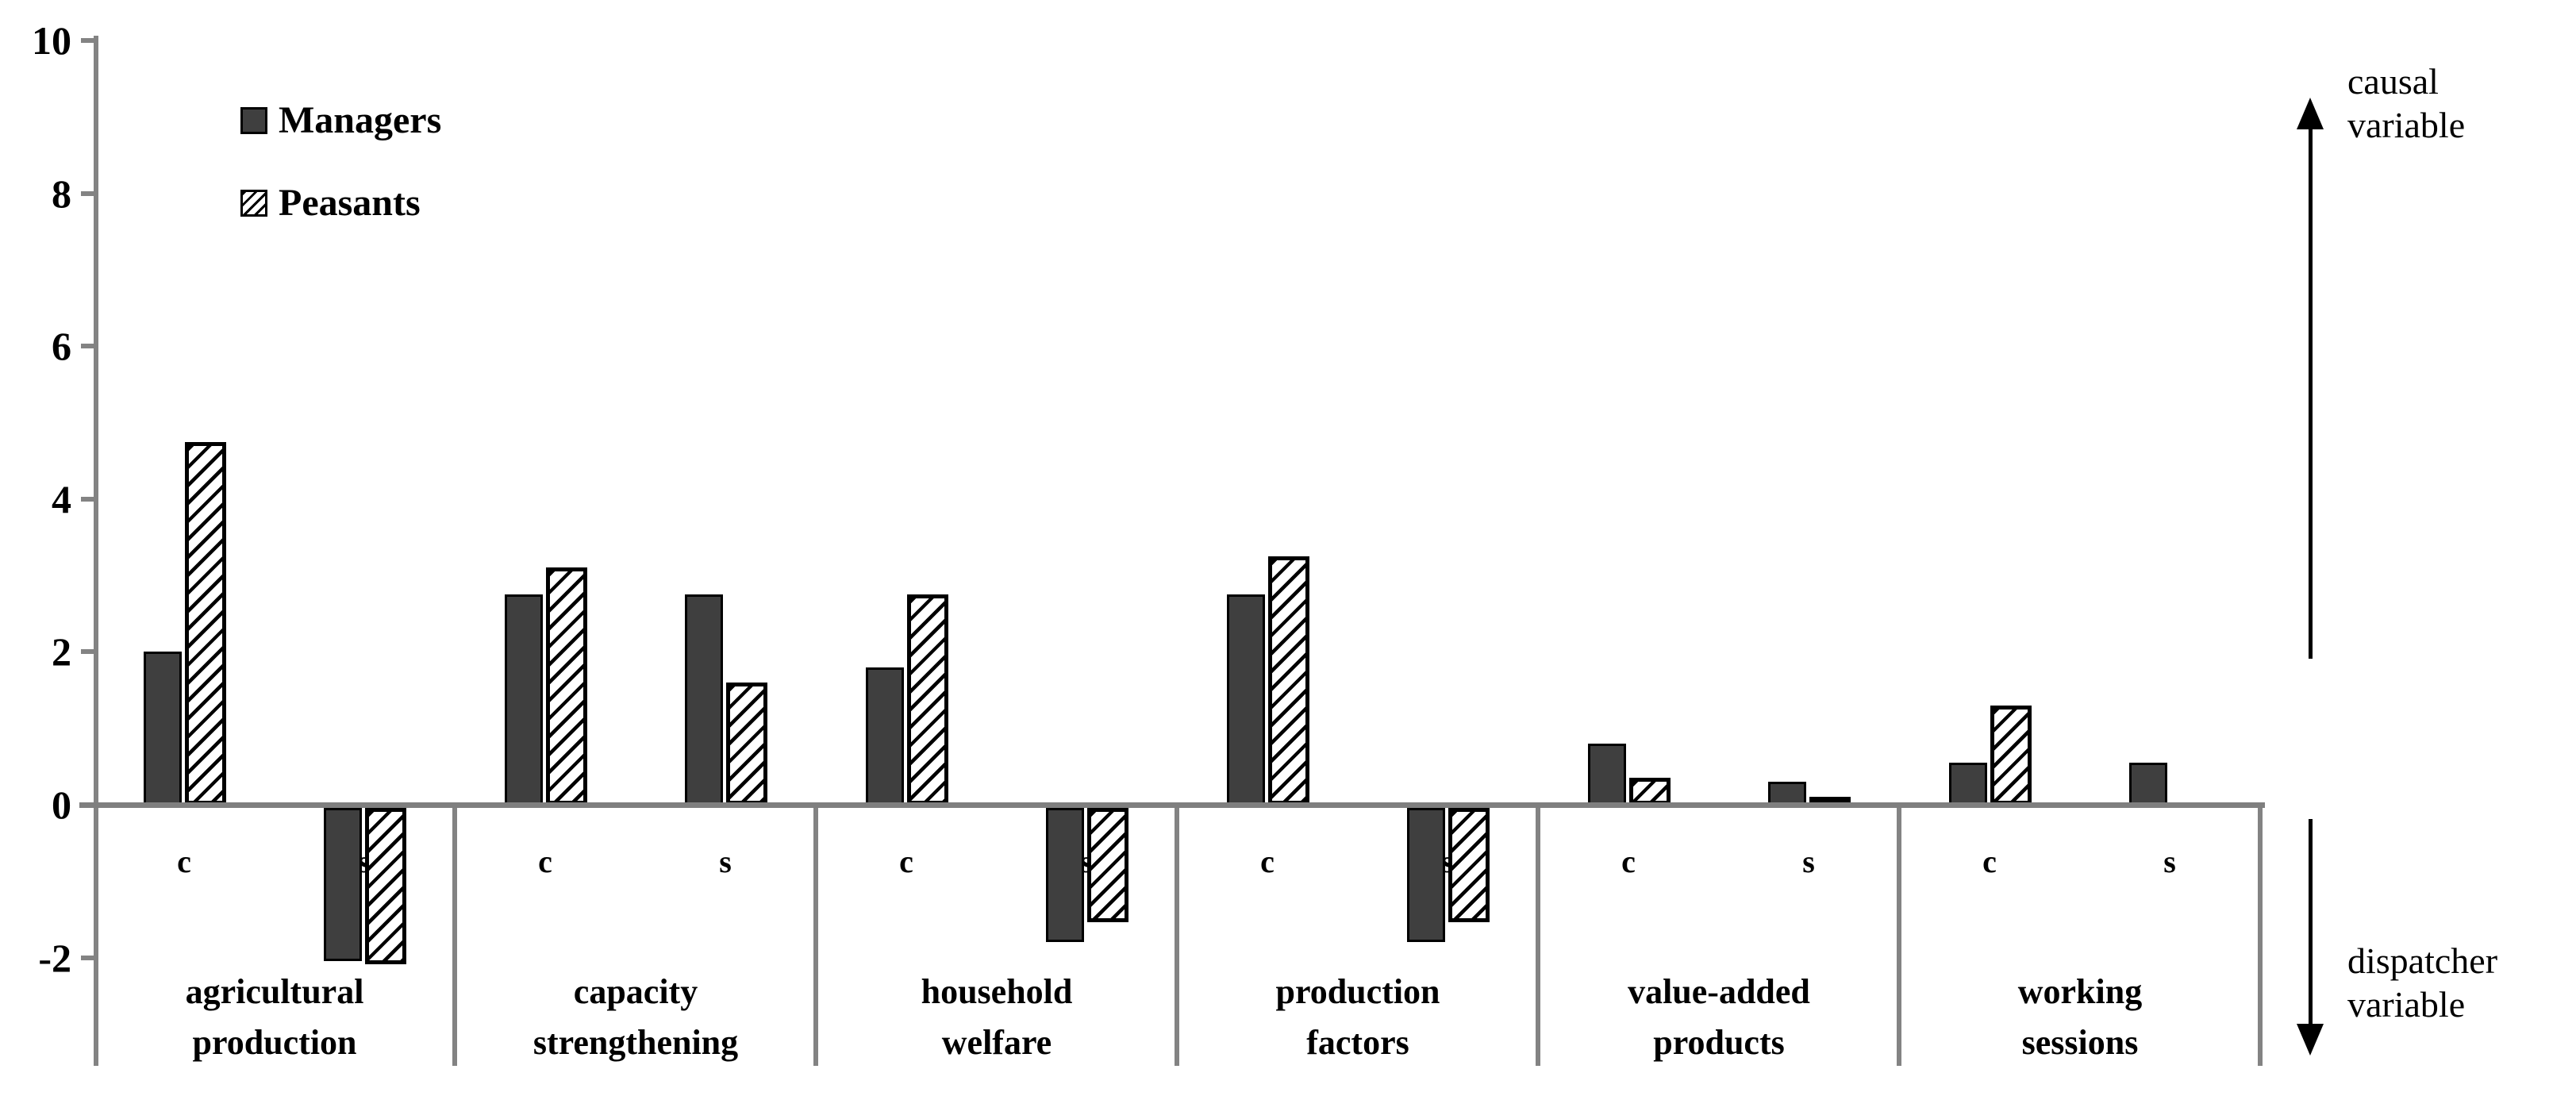  What do you see at coordinates (274, 992) in the screenshot?
I see `category-label-line: agricultural` at bounding box center [274, 992].